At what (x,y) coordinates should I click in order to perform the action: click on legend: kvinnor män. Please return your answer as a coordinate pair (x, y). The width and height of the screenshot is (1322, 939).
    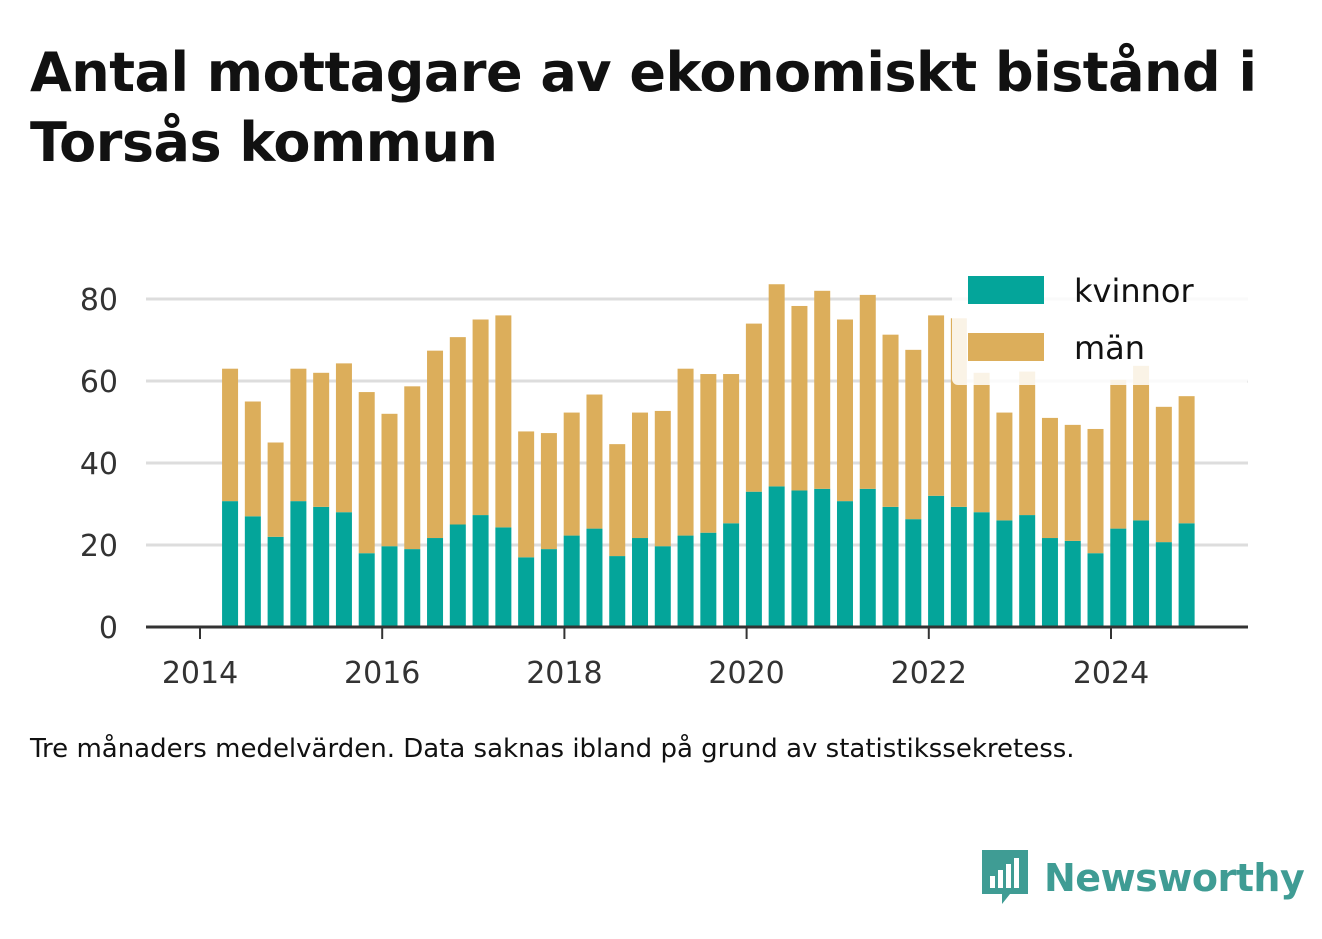
    Looking at the image, I should click on (1100, 324).